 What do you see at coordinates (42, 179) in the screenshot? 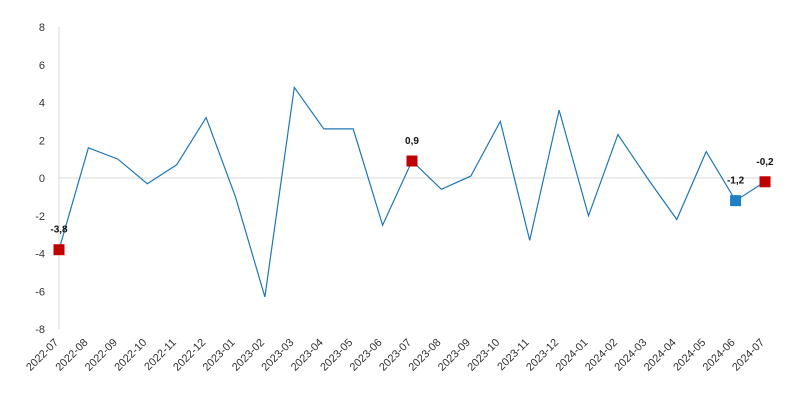
I see `y-tick-label: 0` at bounding box center [42, 179].